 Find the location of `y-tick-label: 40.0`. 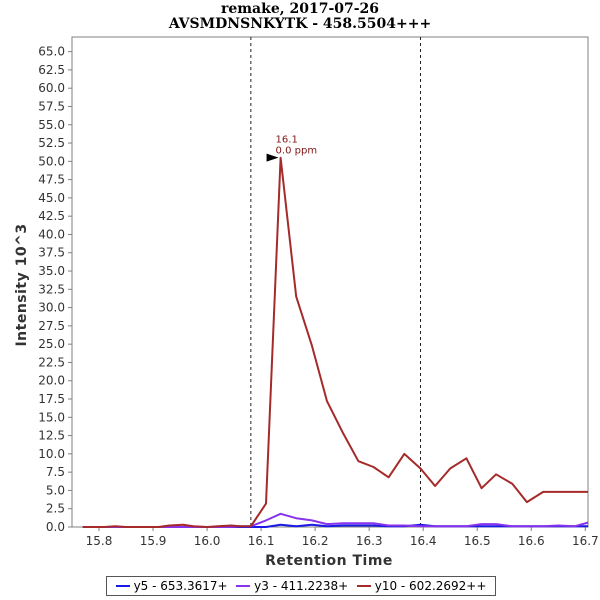

y-tick-label: 40.0 is located at coordinates (51, 234).